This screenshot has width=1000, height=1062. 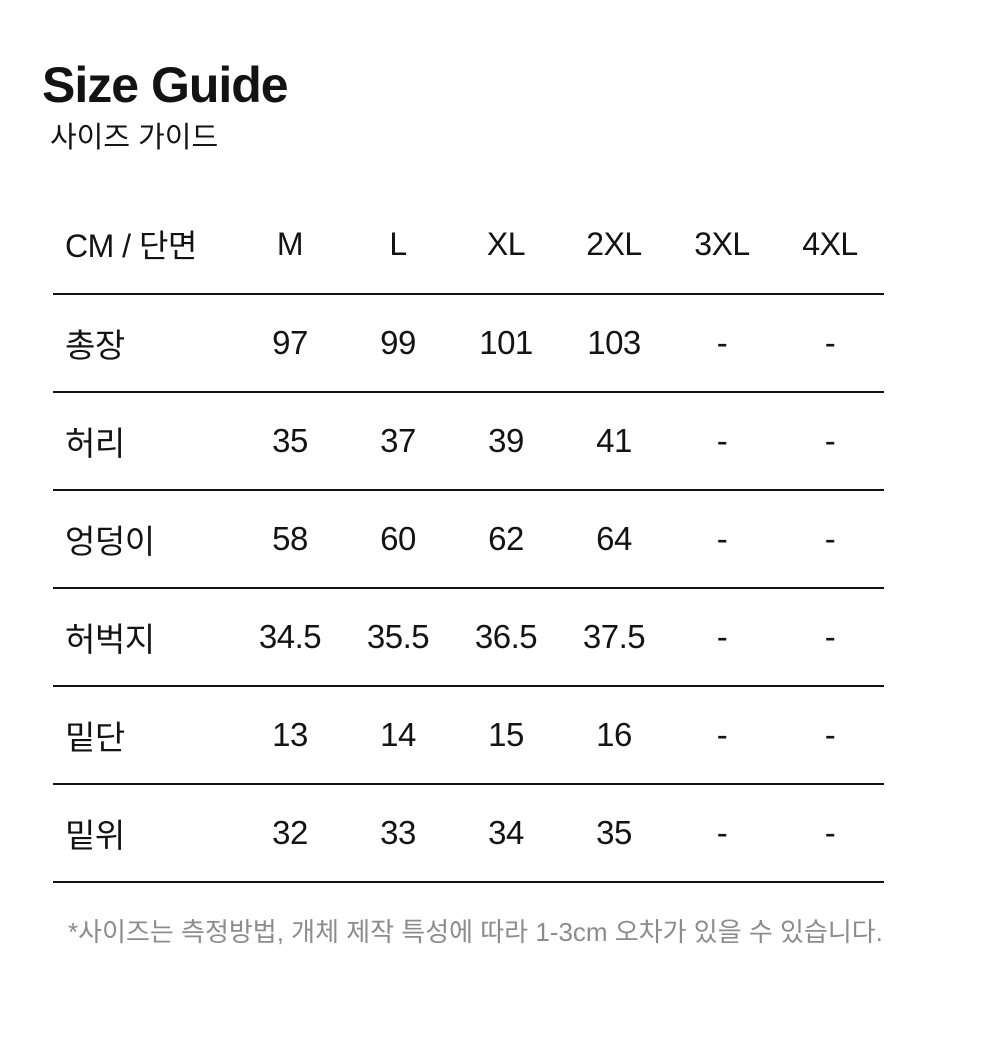 I want to click on size-value-cell: 34.5, so click(x=290, y=637).